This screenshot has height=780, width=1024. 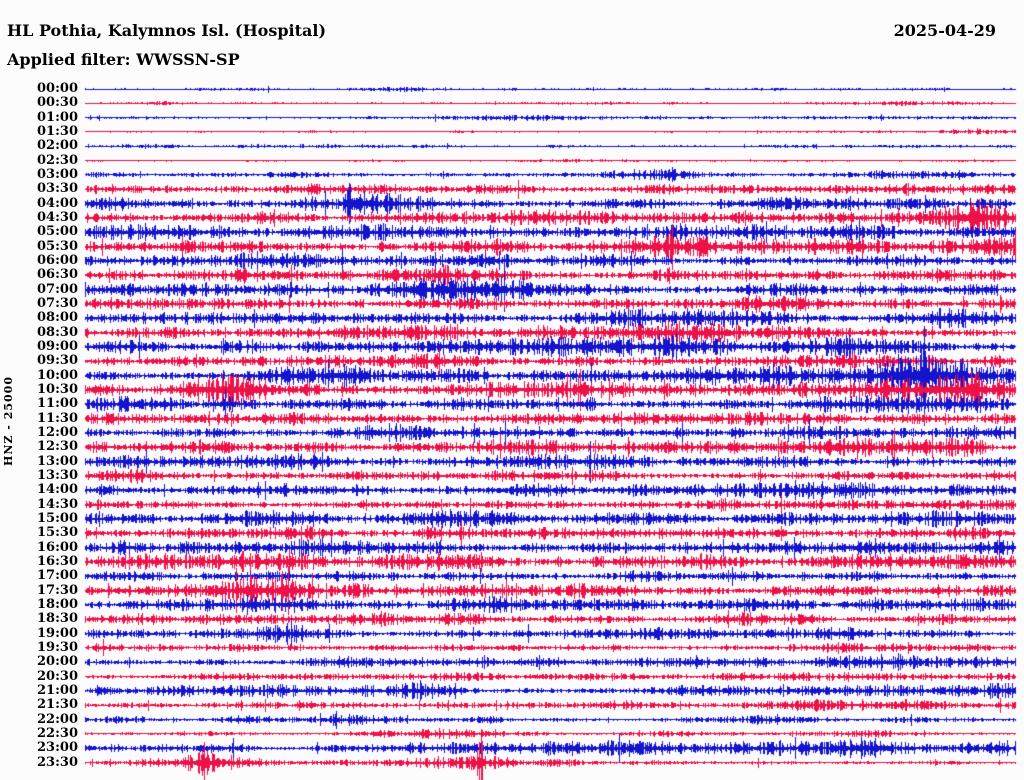 What do you see at coordinates (57, 719) in the screenshot?
I see `time-label: 22:00` at bounding box center [57, 719].